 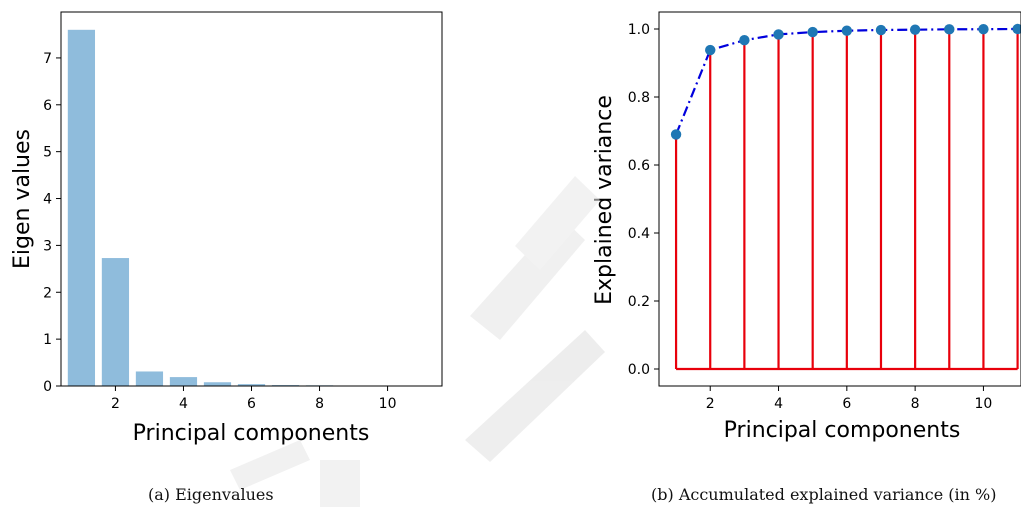 I want to click on y-tick-label: 1.0, so click(x=639, y=30).